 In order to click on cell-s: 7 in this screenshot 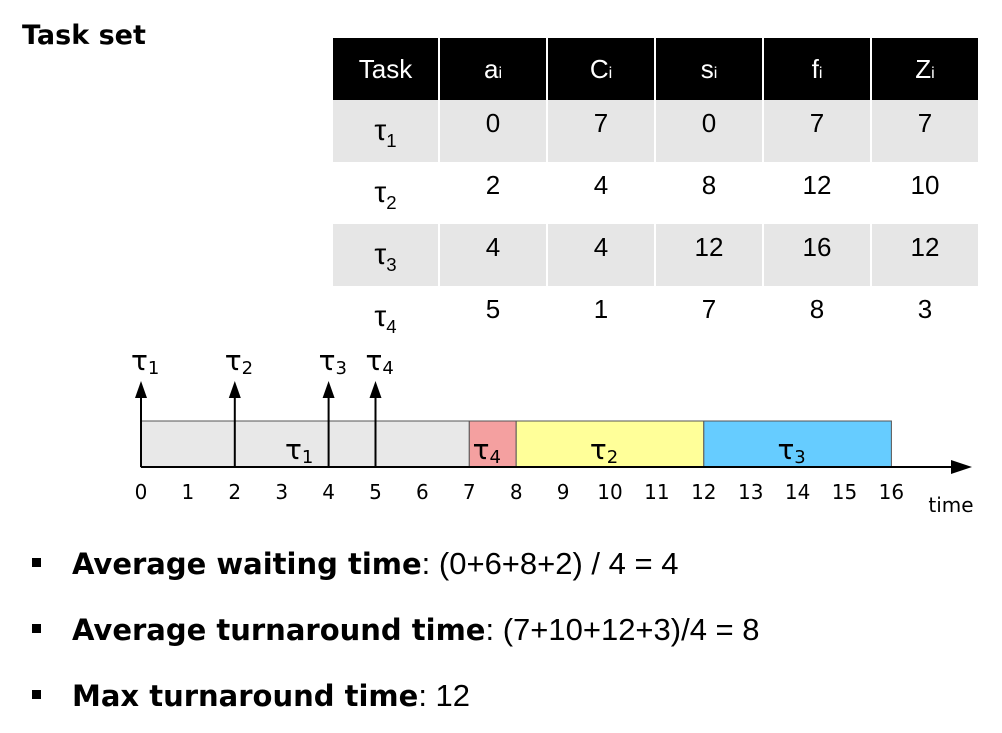, I will do `click(708, 317)`.